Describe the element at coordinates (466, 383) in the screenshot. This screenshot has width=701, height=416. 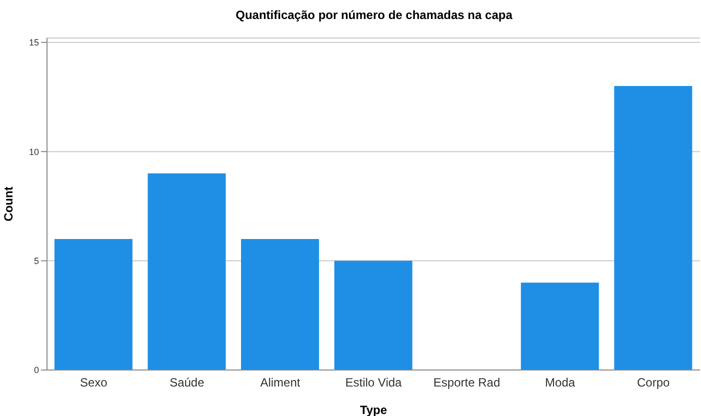
I see `x-tick-label: Esporte Rad` at that location.